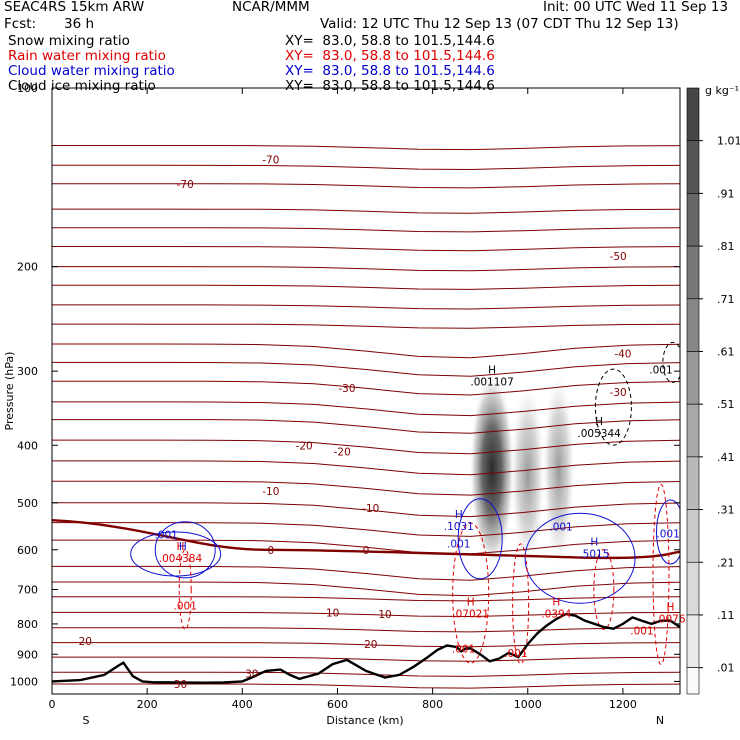 The image size is (740, 740). Describe the element at coordinates (623, 704) in the screenshot. I see `x-tick-label: 1200` at that location.